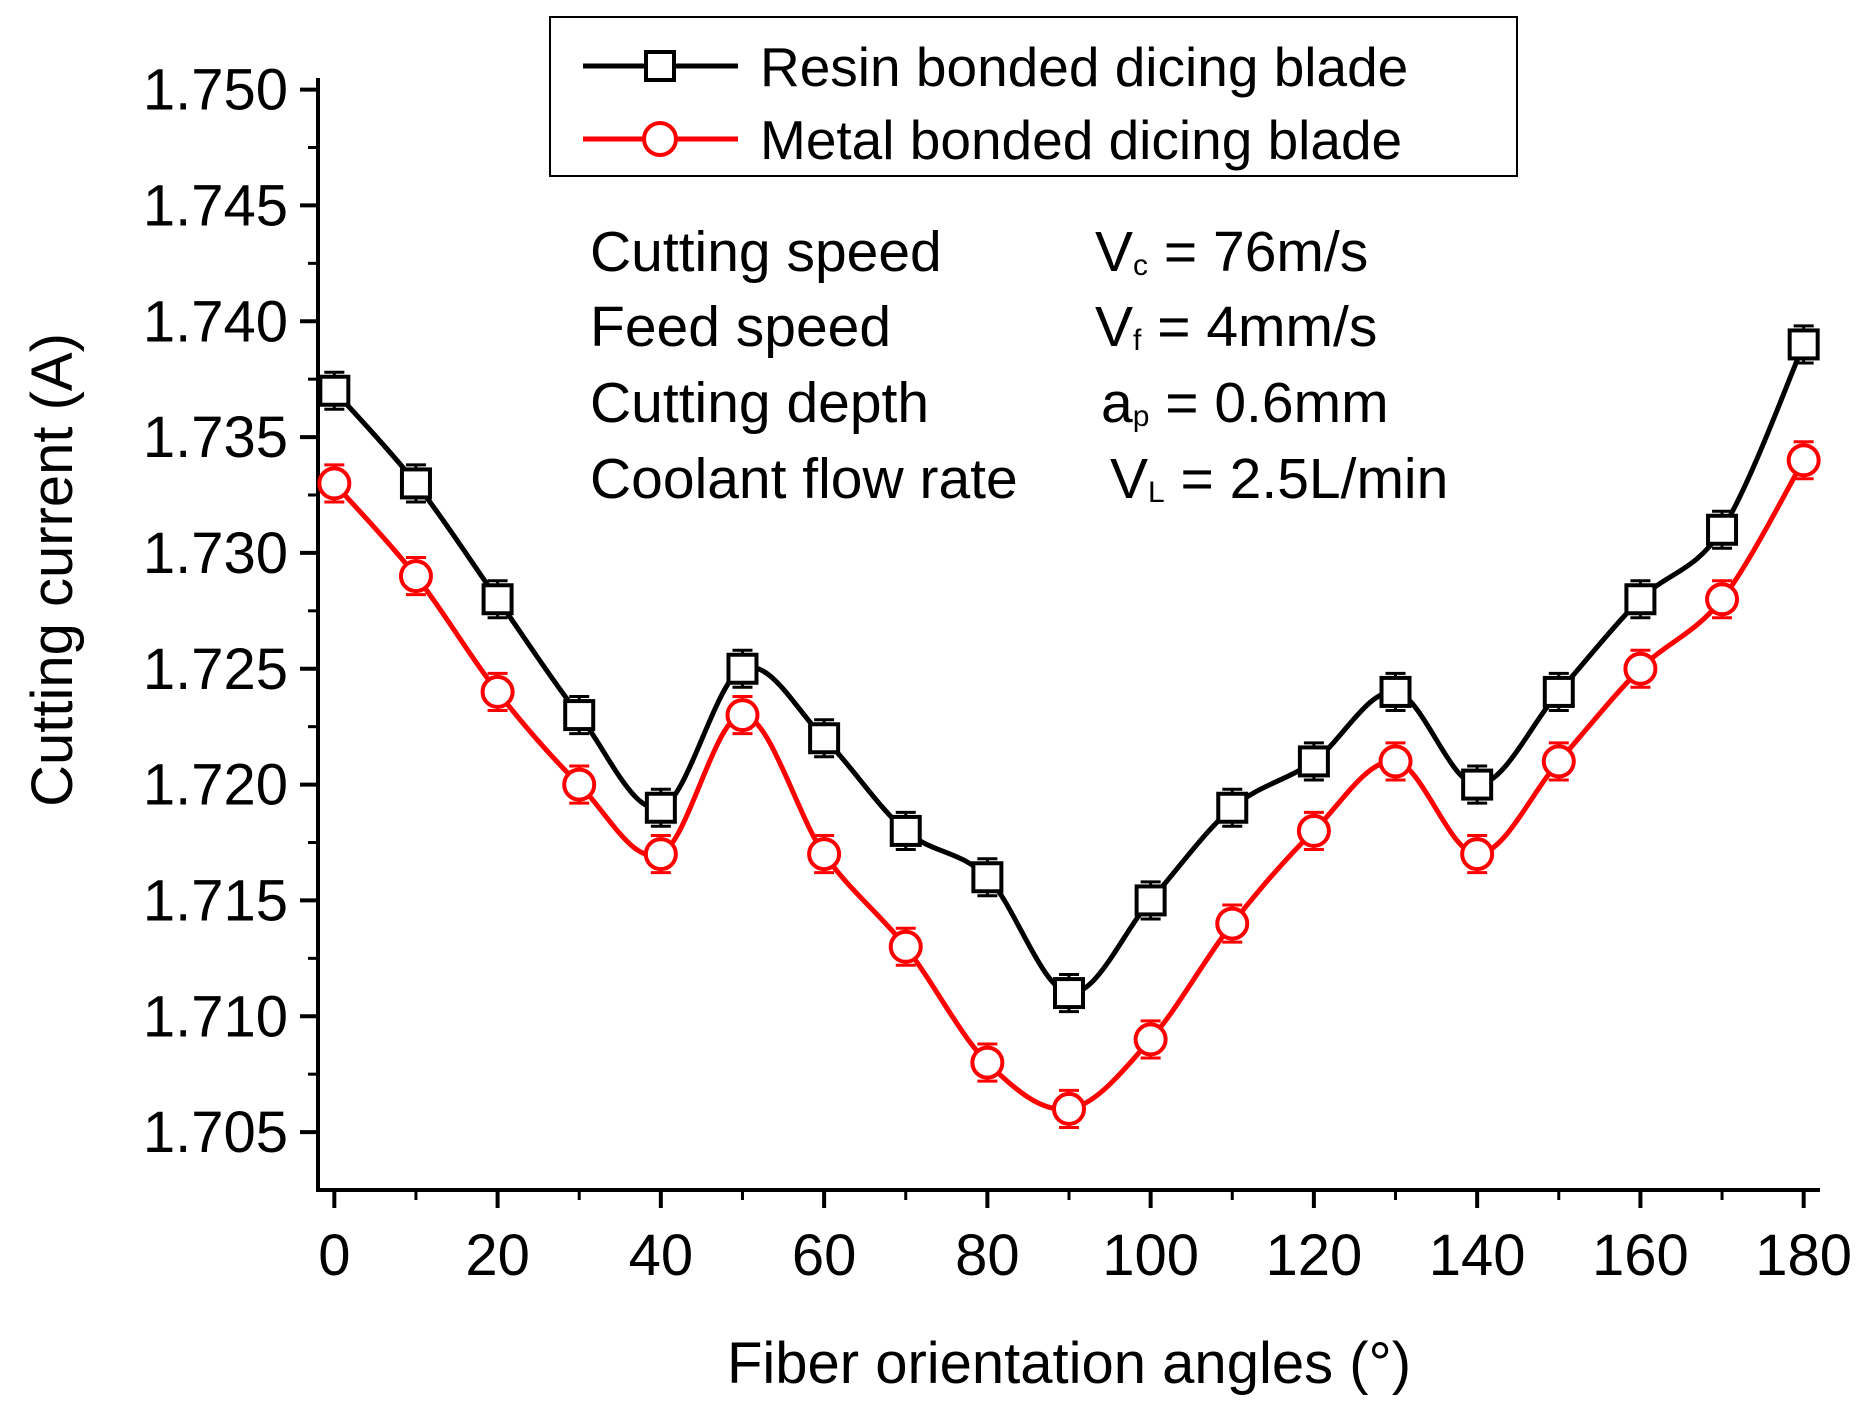  Describe the element at coordinates (824, 1255) in the screenshot. I see `x-tick-label: 60` at that location.